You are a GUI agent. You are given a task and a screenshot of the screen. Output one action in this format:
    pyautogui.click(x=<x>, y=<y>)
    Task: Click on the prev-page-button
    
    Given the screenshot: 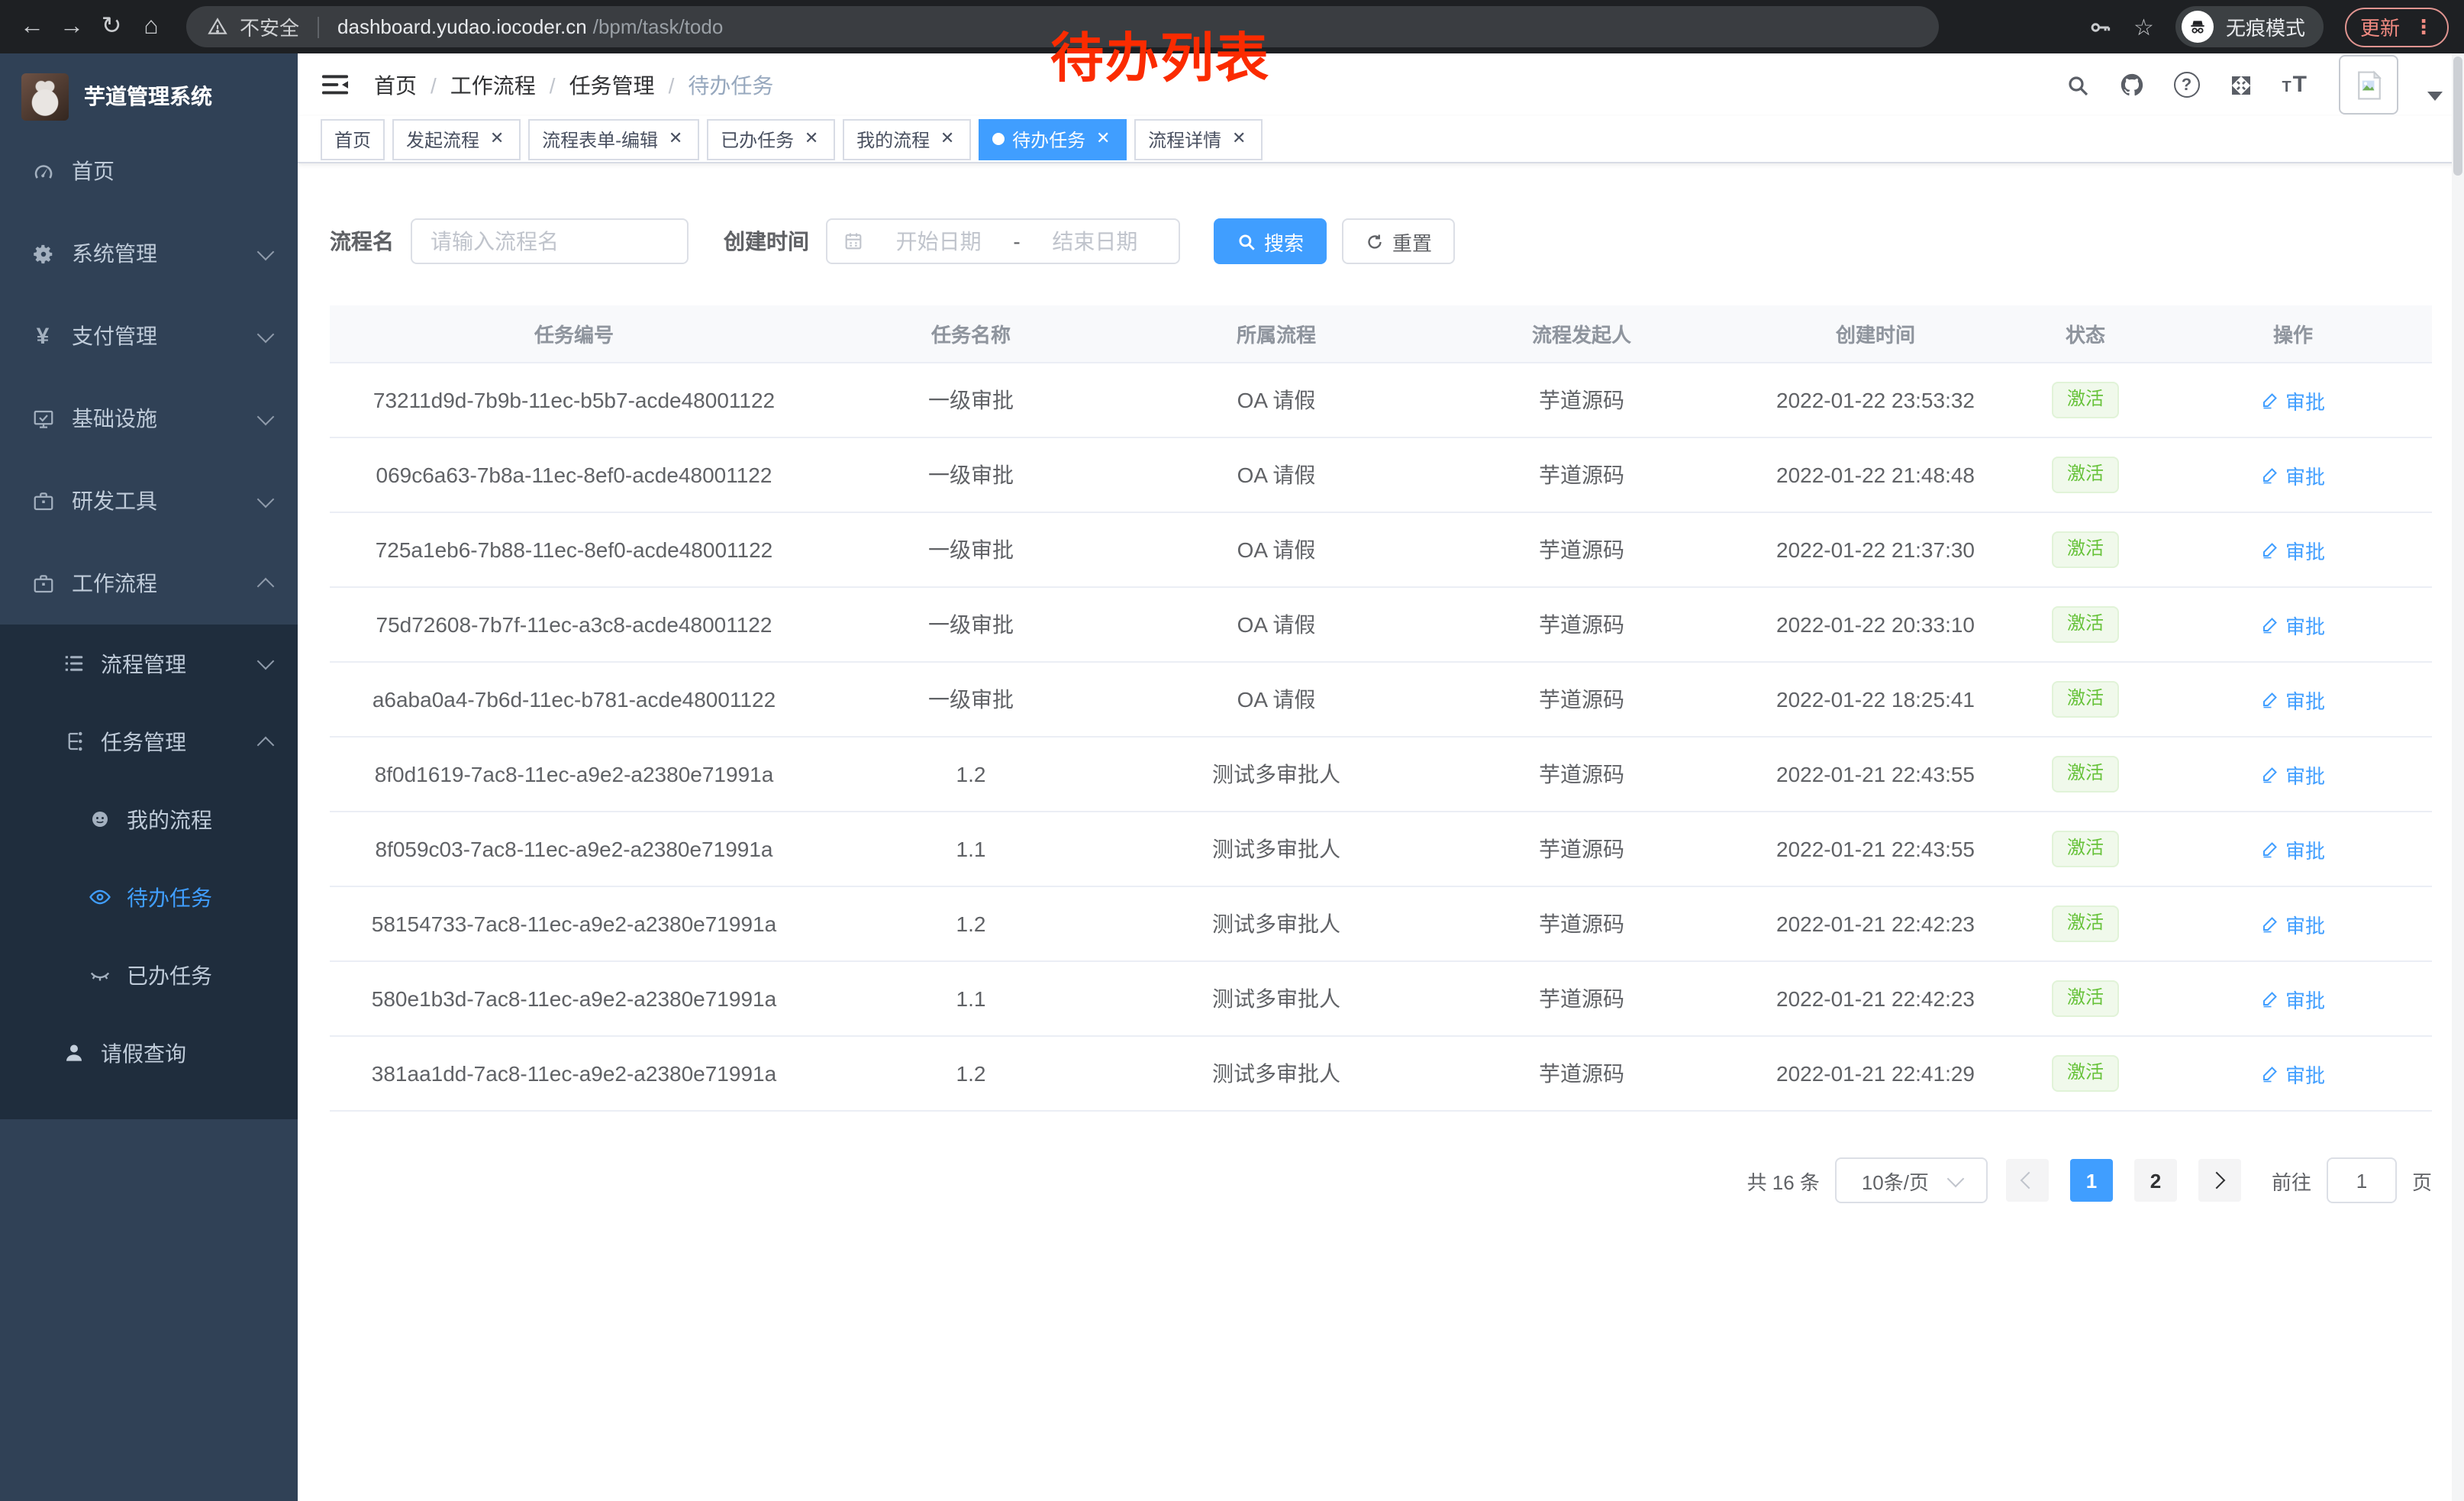 What is the action you would take?
    pyautogui.click(x=2027, y=1180)
    